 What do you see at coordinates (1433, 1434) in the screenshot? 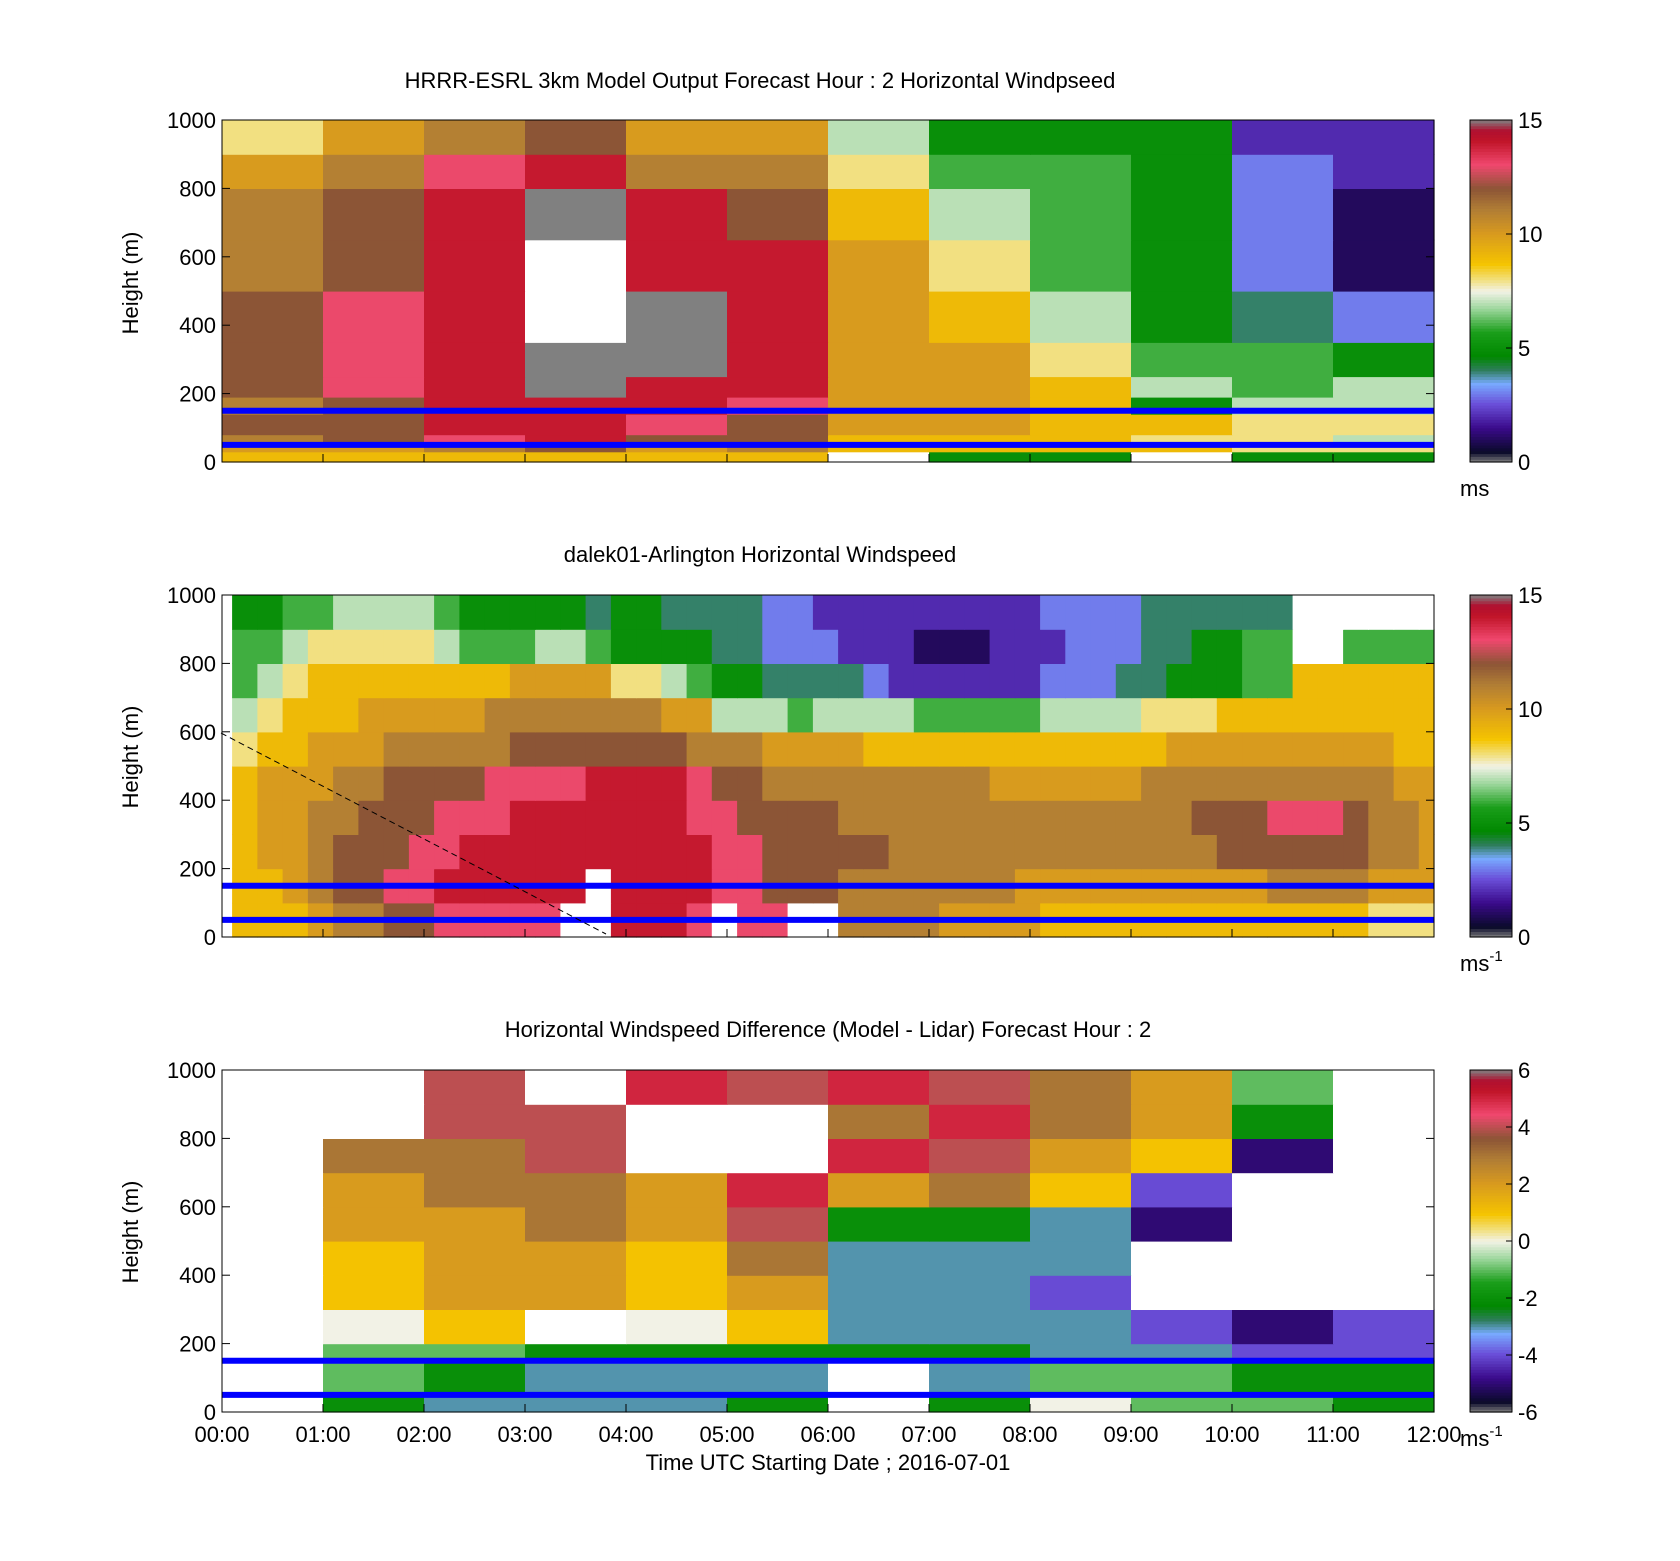
I see `x-tick-label: 12:00` at bounding box center [1433, 1434].